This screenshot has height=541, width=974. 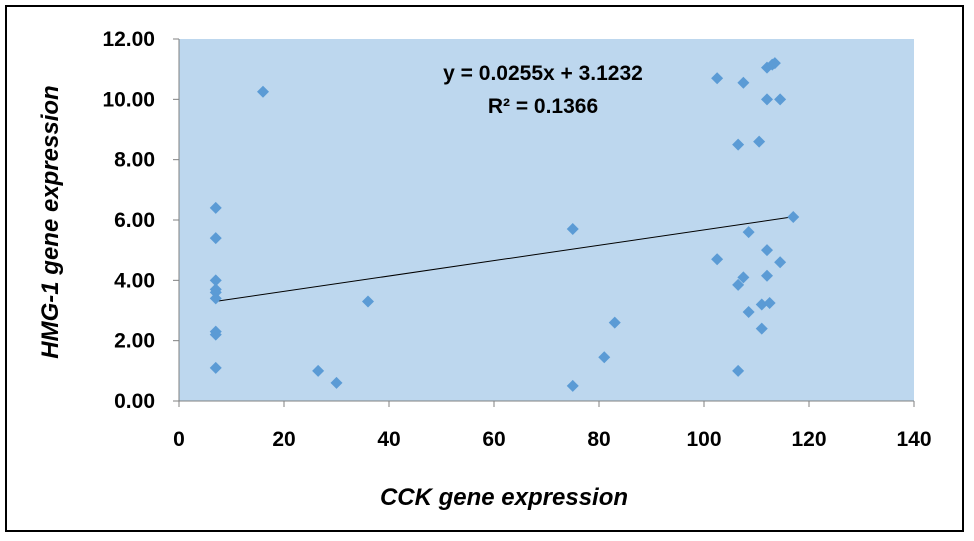 I want to click on y-axis-ticks: 0.00 2.00 4.00 6.00 8.00 10.00 12.00, so click(x=140, y=220).